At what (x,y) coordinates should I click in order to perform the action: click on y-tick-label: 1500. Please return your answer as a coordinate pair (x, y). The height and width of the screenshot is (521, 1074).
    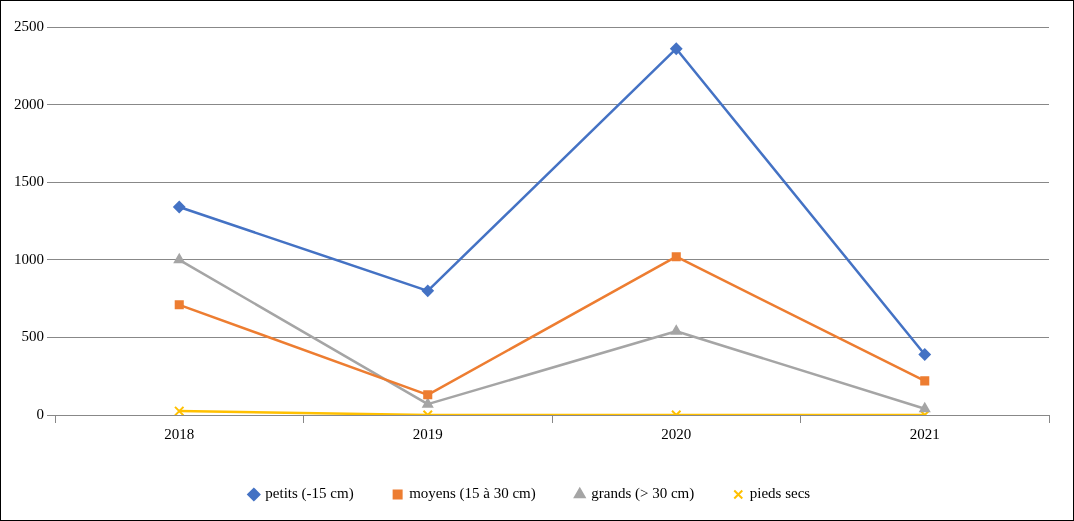
    Looking at the image, I should click on (29, 181).